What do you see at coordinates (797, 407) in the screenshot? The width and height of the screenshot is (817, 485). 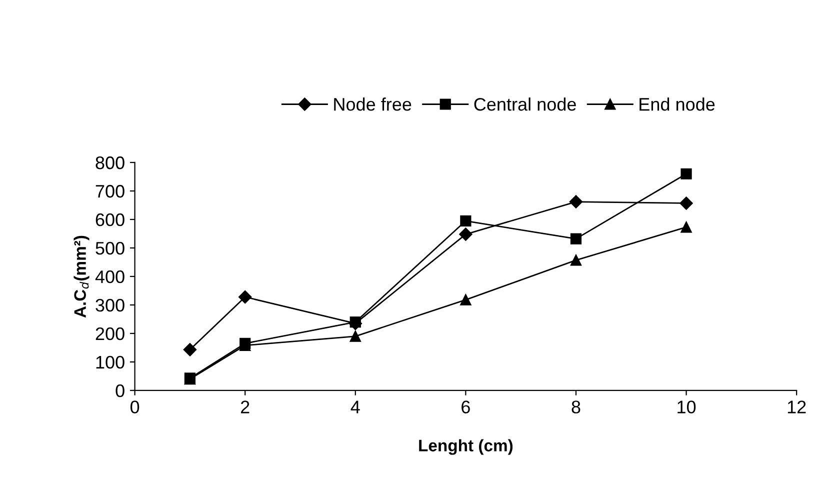 I see `x-tick-label: 12` at bounding box center [797, 407].